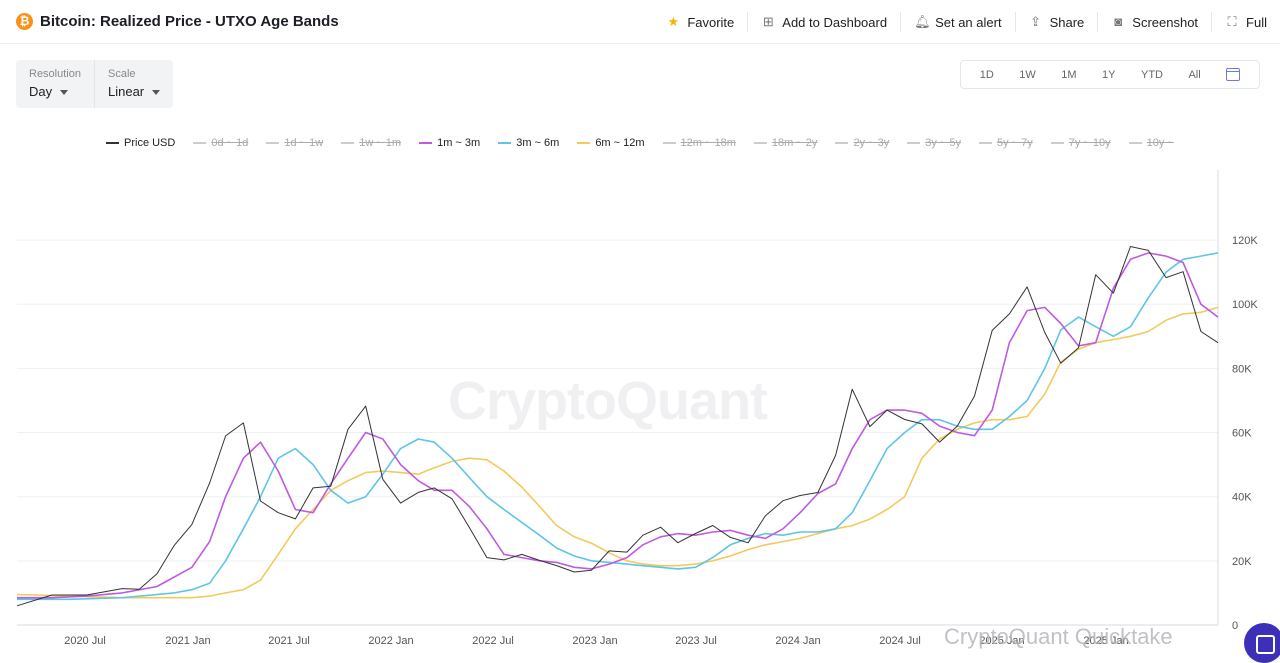  What do you see at coordinates (797, 641) in the screenshot?
I see `x-tick-label: 2024 Jan` at bounding box center [797, 641].